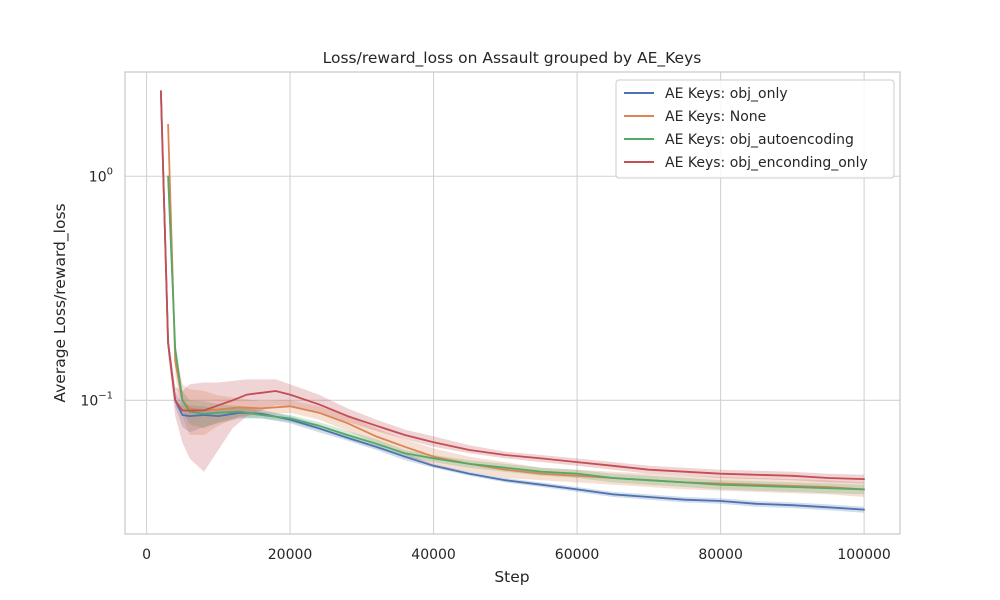  Describe the element at coordinates (720, 555) in the screenshot. I see `x-tick-label: 80000` at that location.